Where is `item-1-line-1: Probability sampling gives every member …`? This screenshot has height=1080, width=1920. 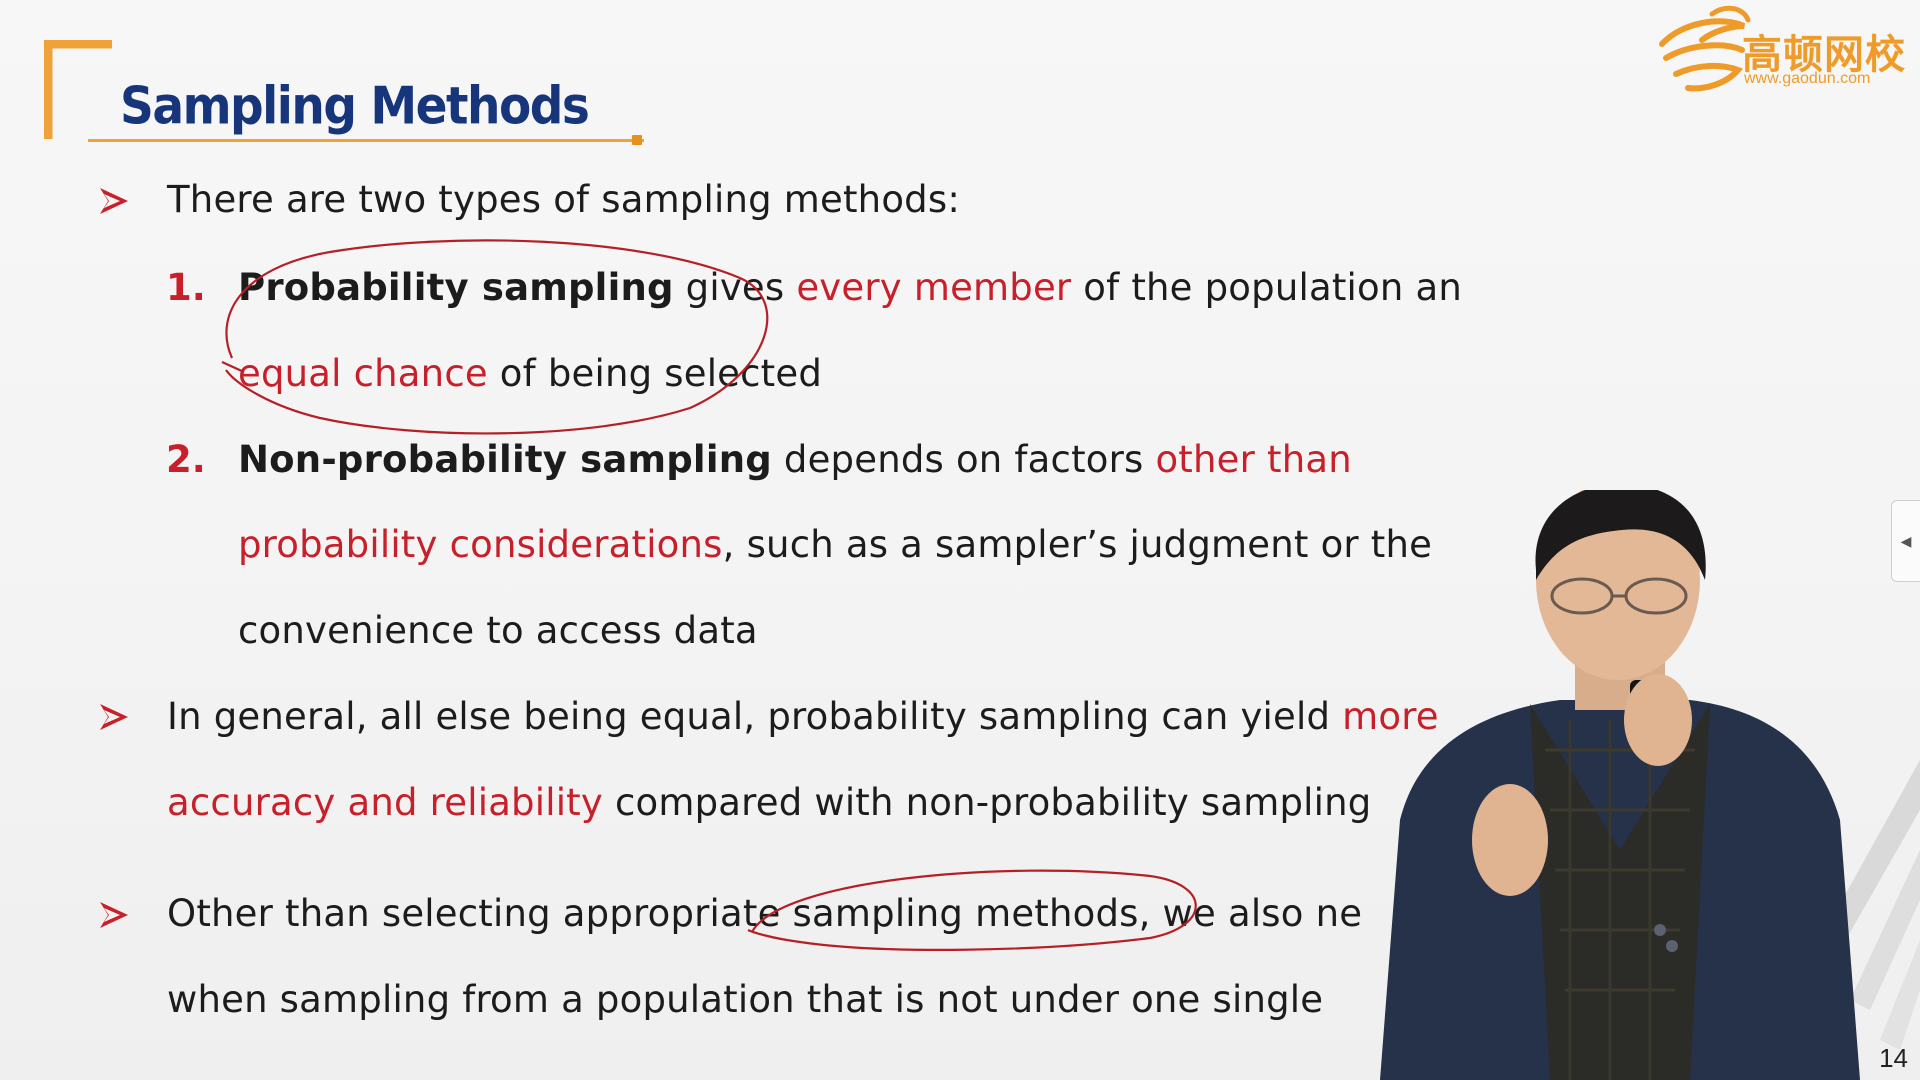
item-1-line-1: Probability sampling gives every member … is located at coordinates (850, 287).